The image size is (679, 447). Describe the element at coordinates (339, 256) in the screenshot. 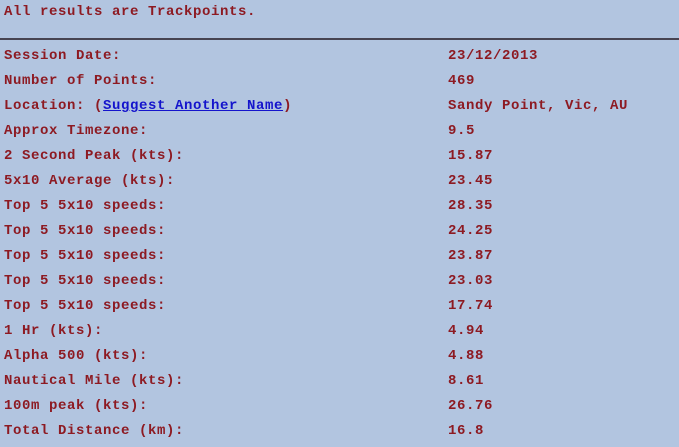

I see `result-row: Top 5 5x10 speeds: 23.87` at that location.